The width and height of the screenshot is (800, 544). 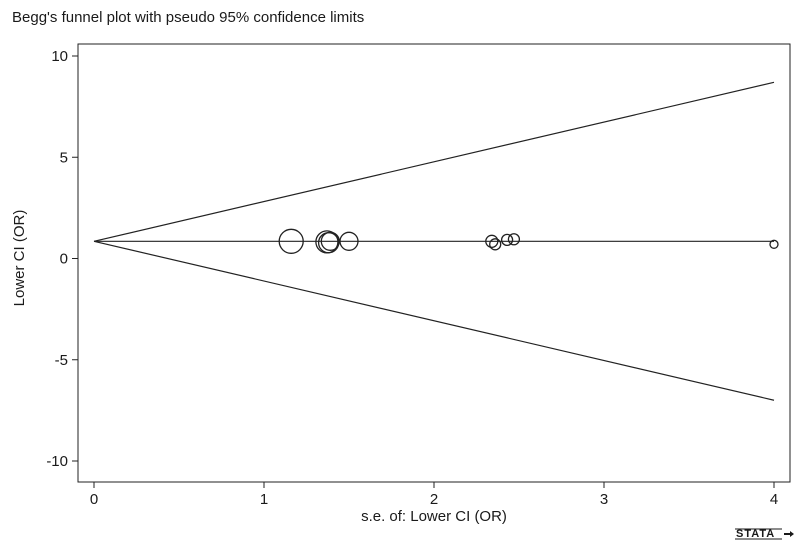 I want to click on x-tick-label: 2, so click(x=434, y=499).